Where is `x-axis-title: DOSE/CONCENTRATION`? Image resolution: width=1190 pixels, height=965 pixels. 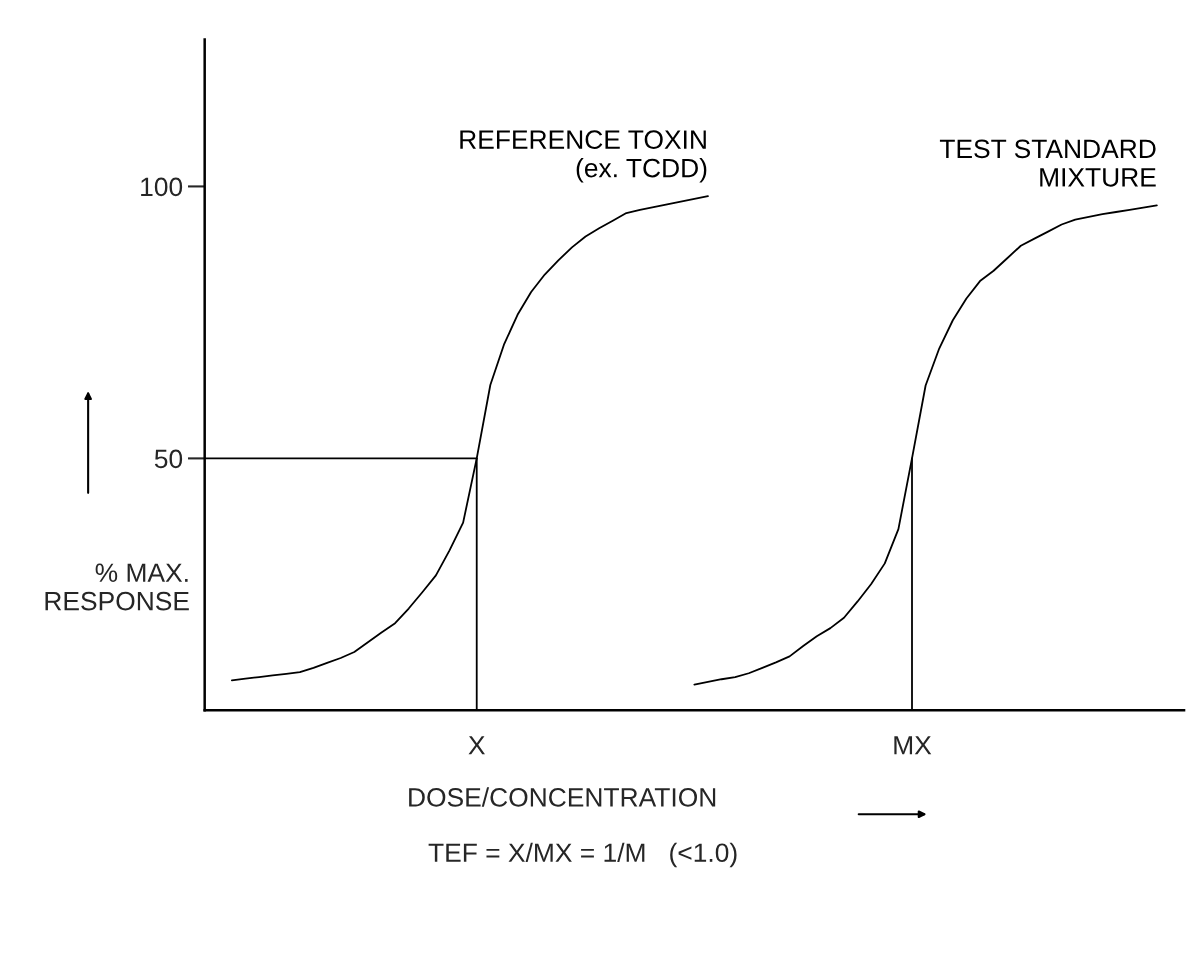 x-axis-title: DOSE/CONCENTRATION is located at coordinates (562, 797).